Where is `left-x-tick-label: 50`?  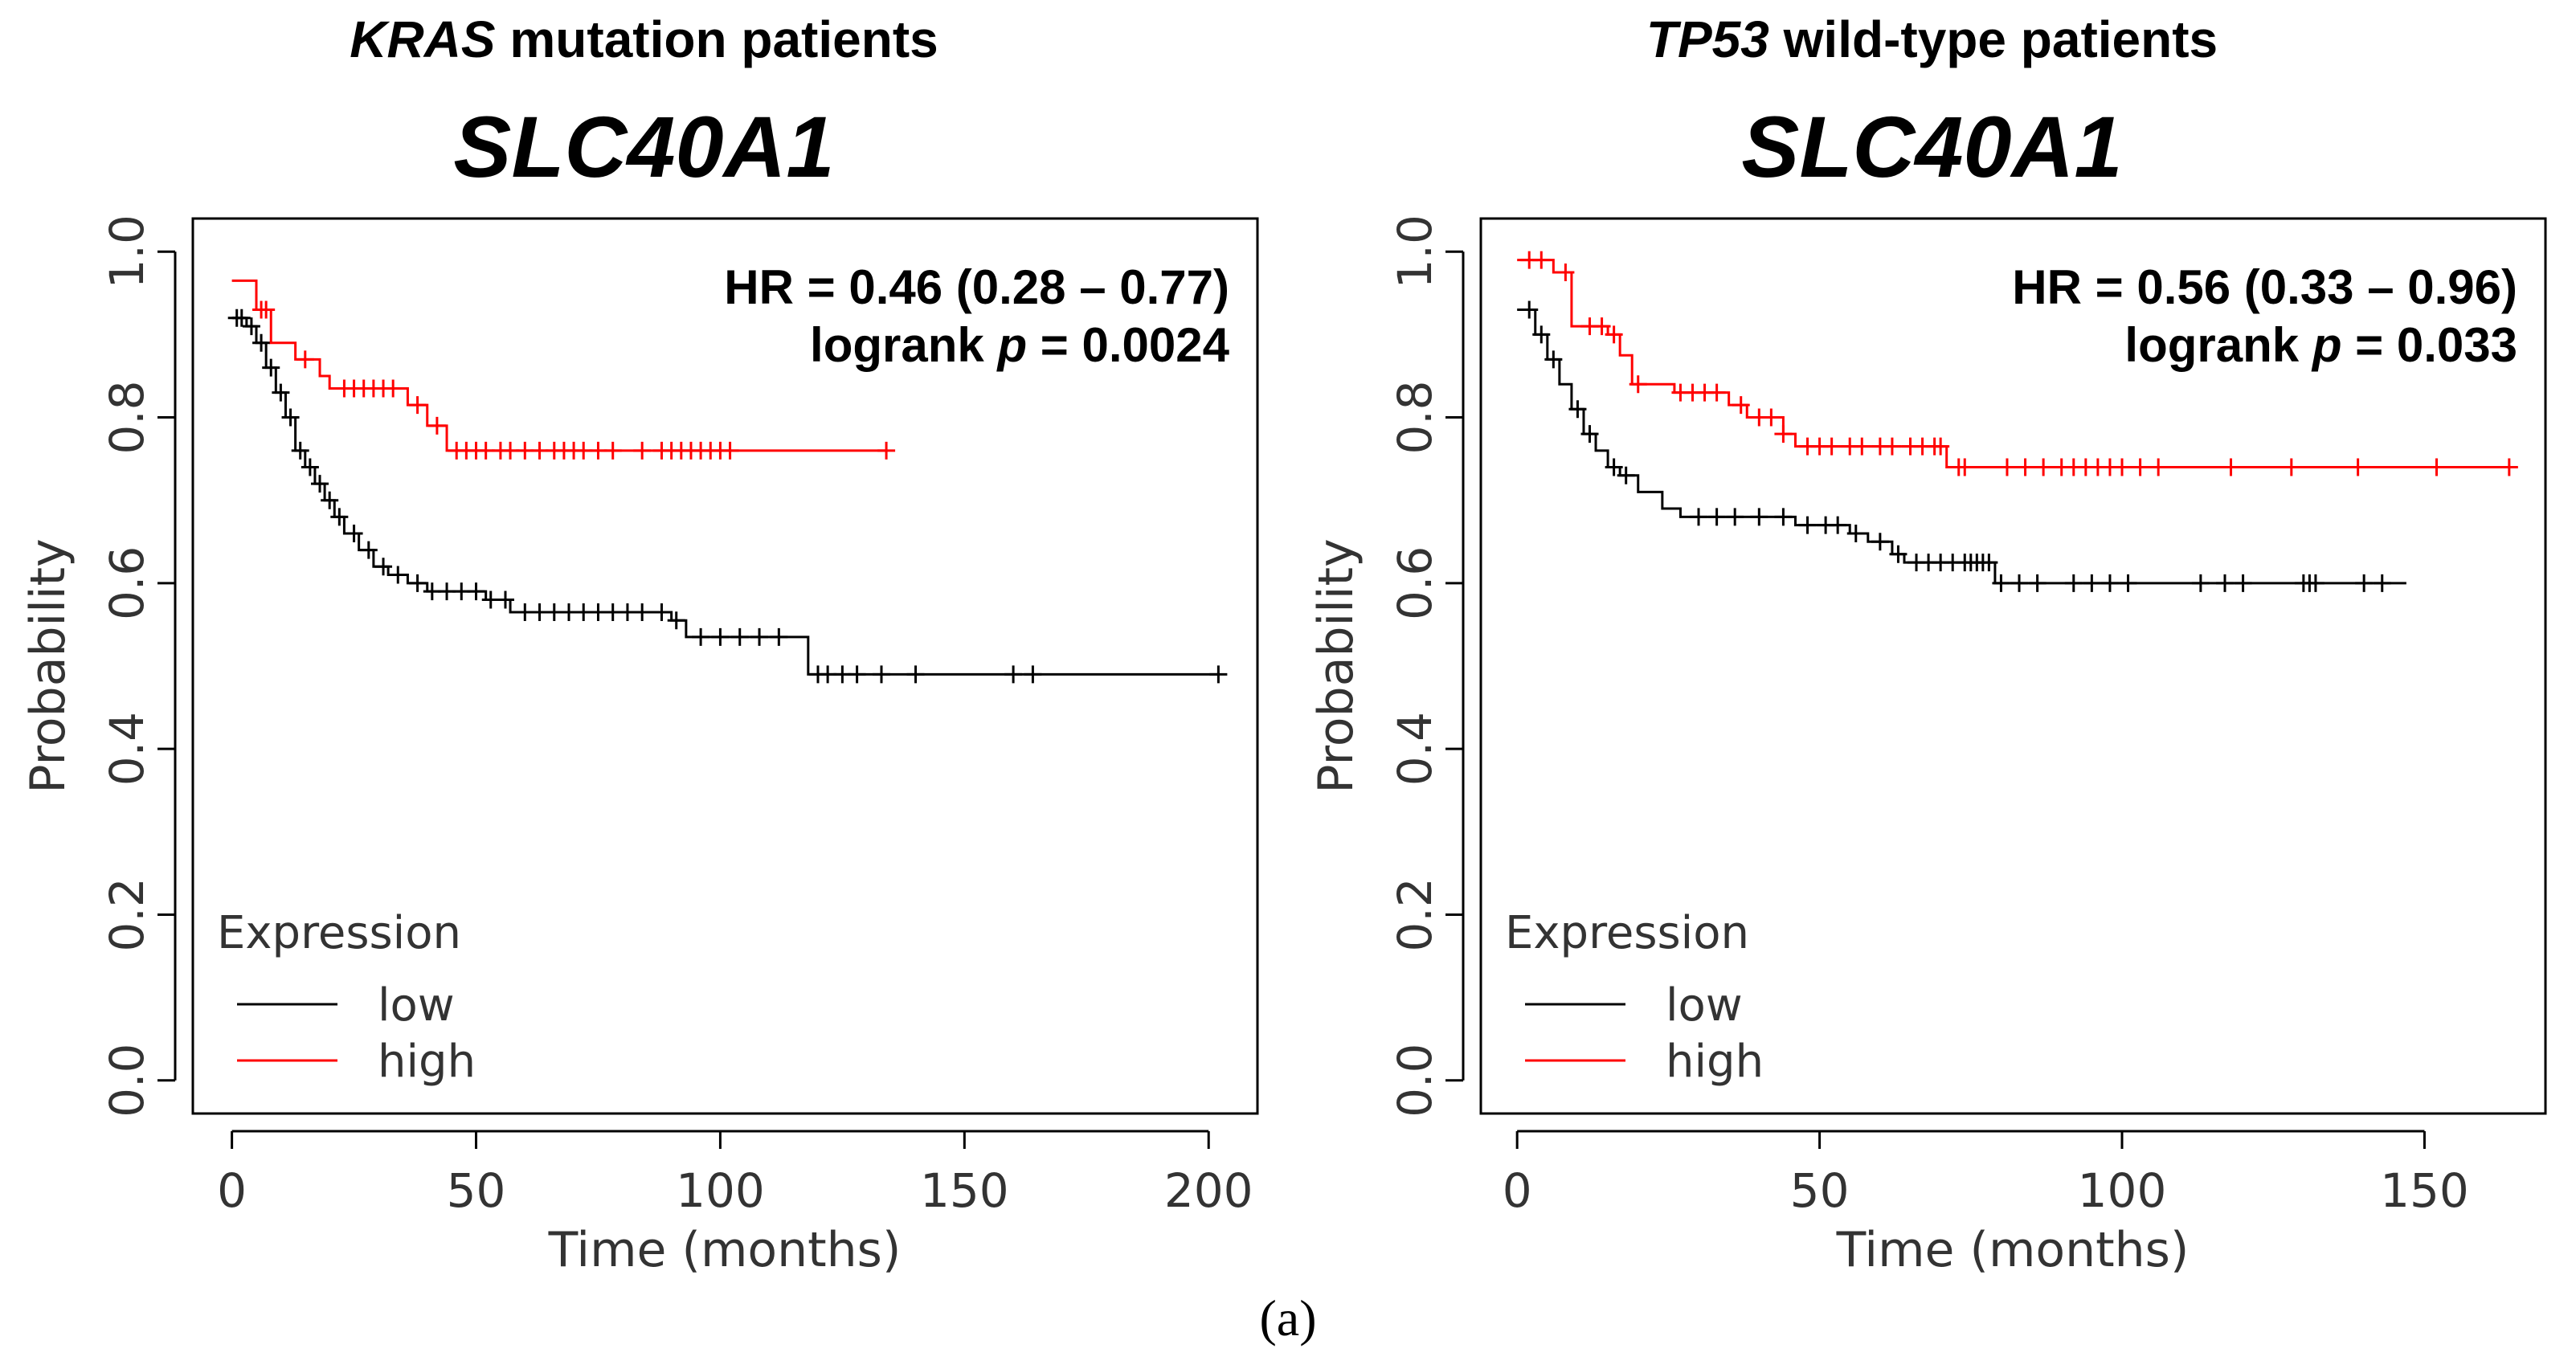
left-x-tick-label: 50 is located at coordinates (477, 1190).